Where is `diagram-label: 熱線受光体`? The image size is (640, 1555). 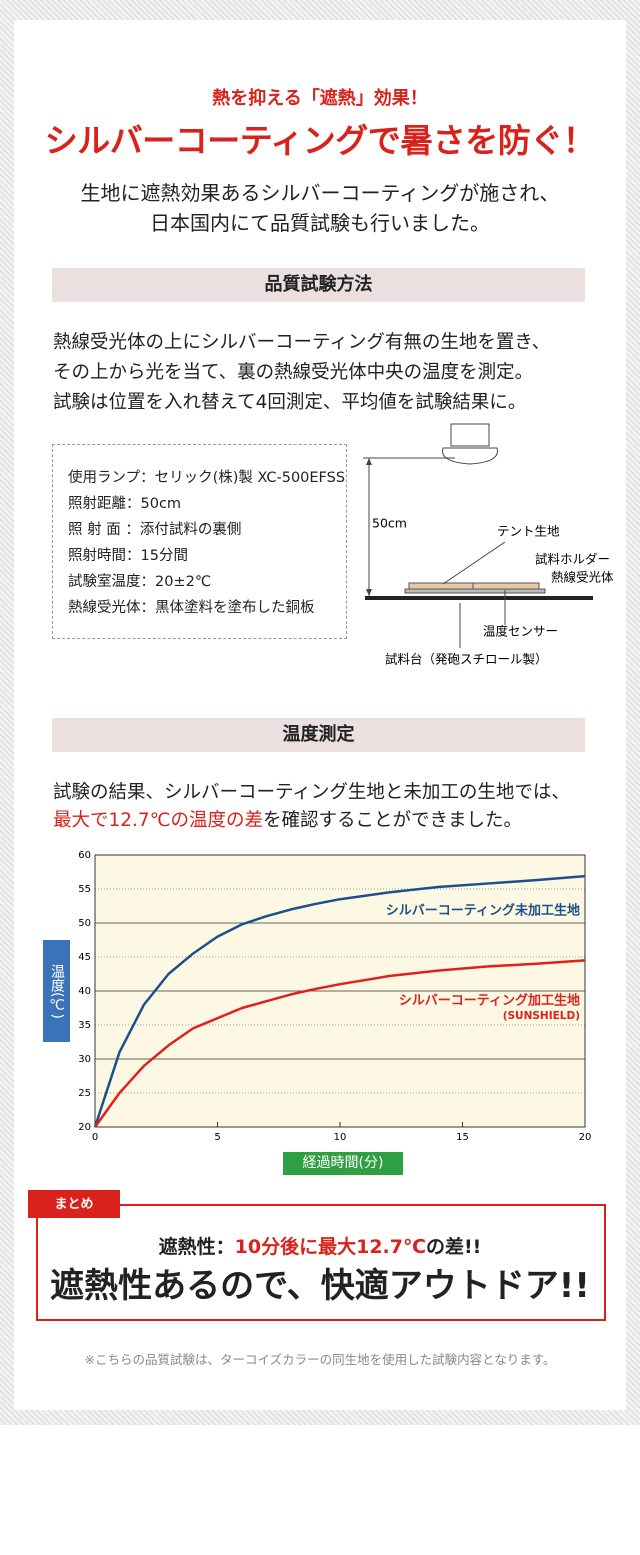 diagram-label: 熱線受光体 is located at coordinates (582, 577).